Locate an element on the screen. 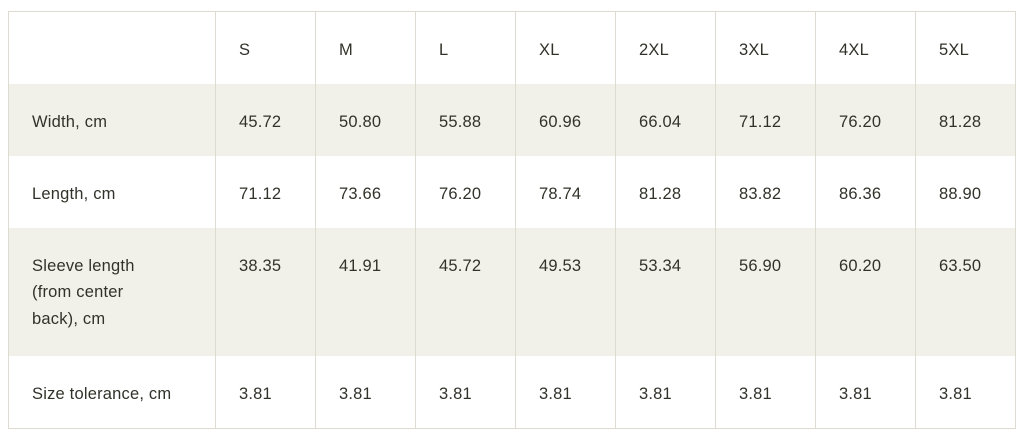 The width and height of the screenshot is (1024, 443). size-value-cell: 38.35 is located at coordinates (265, 291).